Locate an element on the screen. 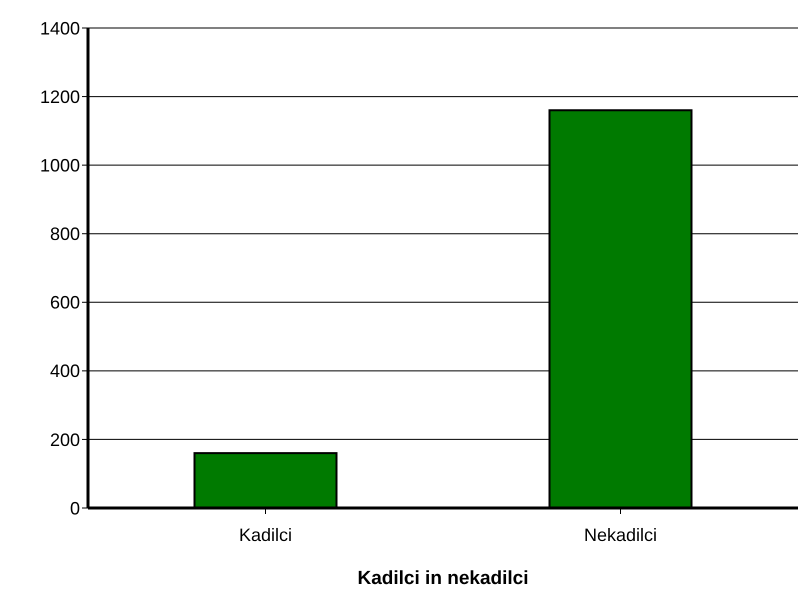 This screenshot has height=610, width=798. y-tick-label: 400 is located at coordinates (65, 371).